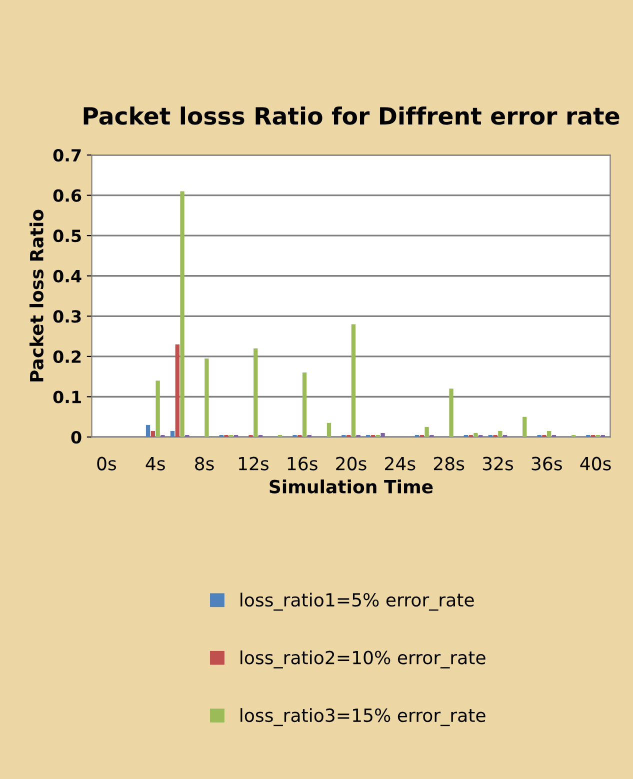 This screenshot has height=779, width=633. What do you see at coordinates (155, 463) in the screenshot?
I see `x-tick-label: 4s` at bounding box center [155, 463].